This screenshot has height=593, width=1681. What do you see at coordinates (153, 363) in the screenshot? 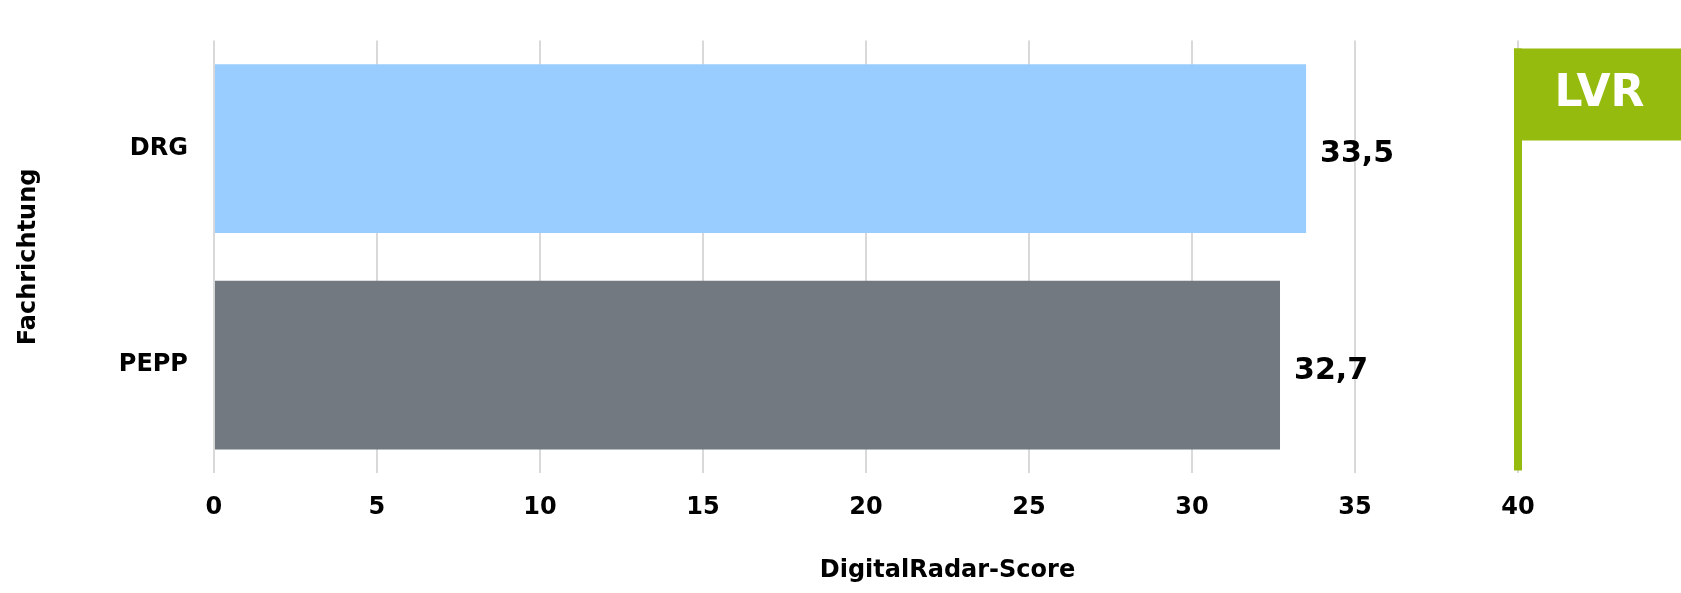
I see `y-tick-label: PEPP` at bounding box center [153, 363].